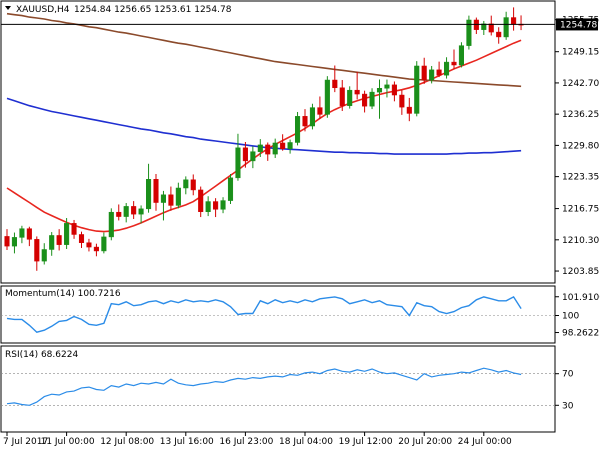 The height and width of the screenshot is (450, 600). Describe the element at coordinates (153, 10) in the screenshot. I see `ohlc-readout: 1254.84 1256.65 1253.61 1254.78` at that location.